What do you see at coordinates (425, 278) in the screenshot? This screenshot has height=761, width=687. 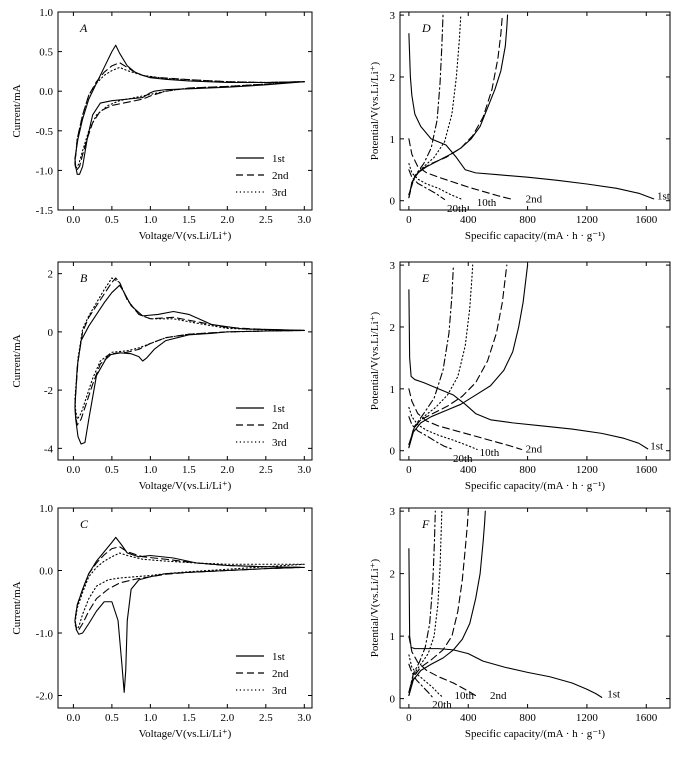 I see `panel-letter: E` at bounding box center [425, 278].